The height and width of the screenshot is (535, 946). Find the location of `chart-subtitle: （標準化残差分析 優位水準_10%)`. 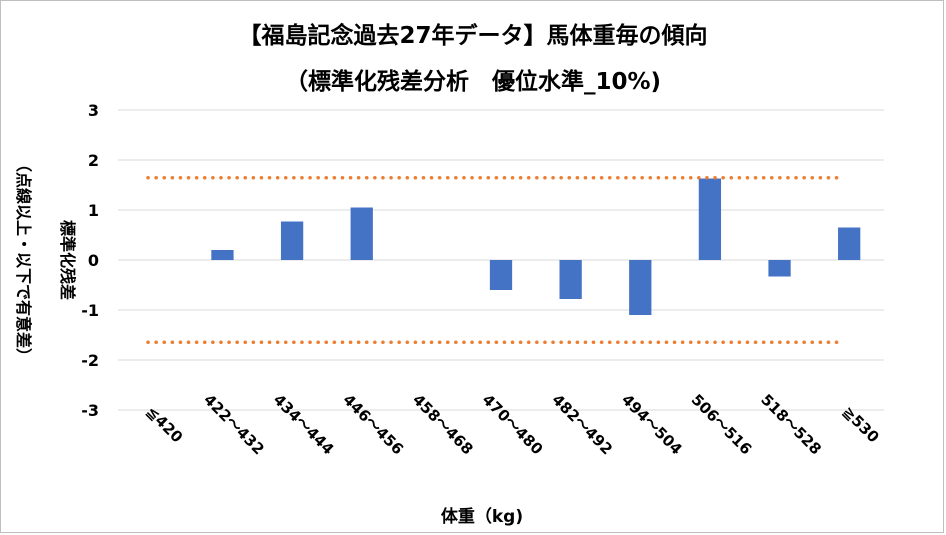

chart-subtitle: （標準化残差分析 優位水準_10%) is located at coordinates (473, 82).